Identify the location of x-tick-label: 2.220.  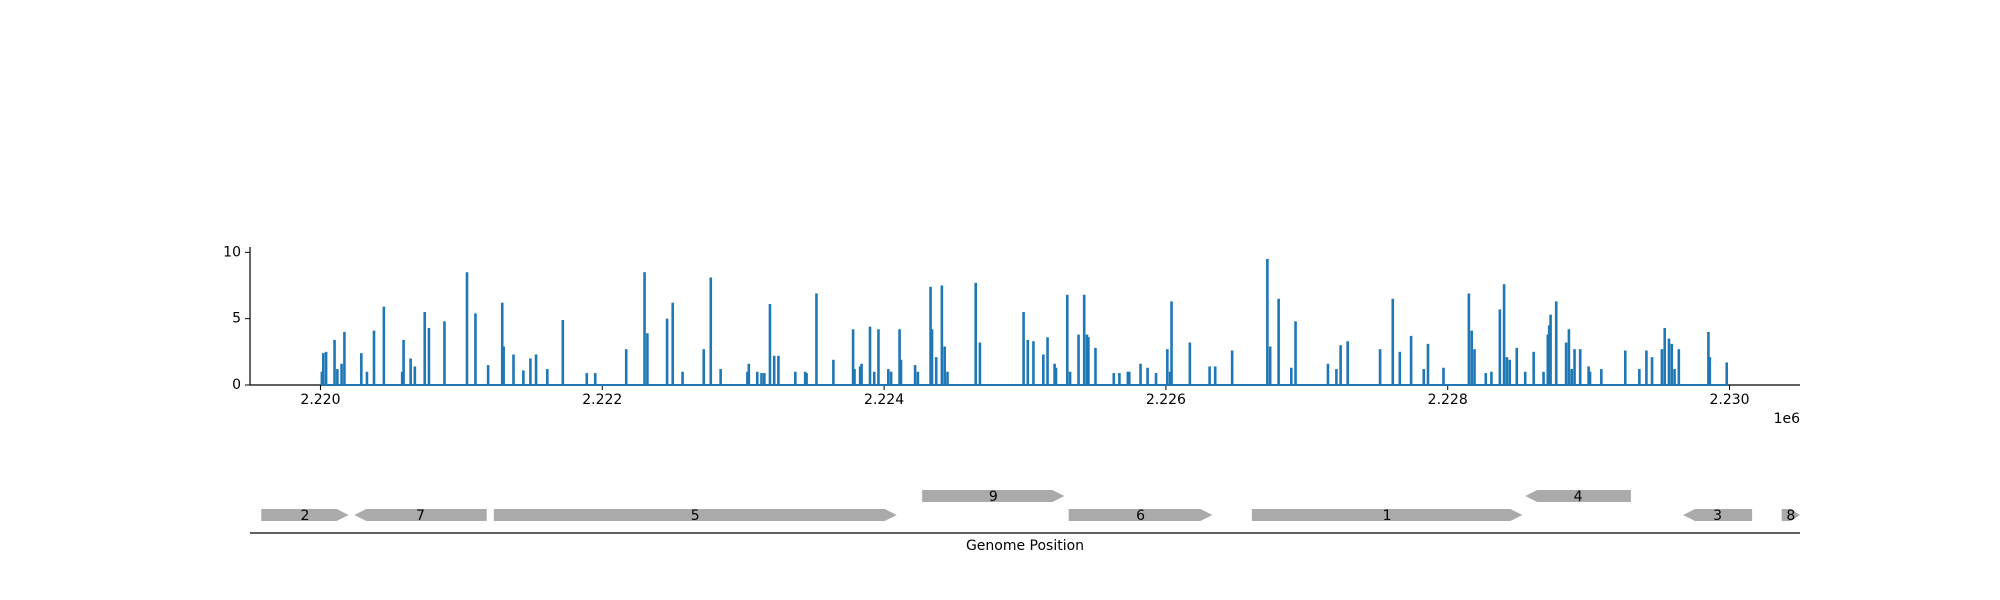
(320, 400).